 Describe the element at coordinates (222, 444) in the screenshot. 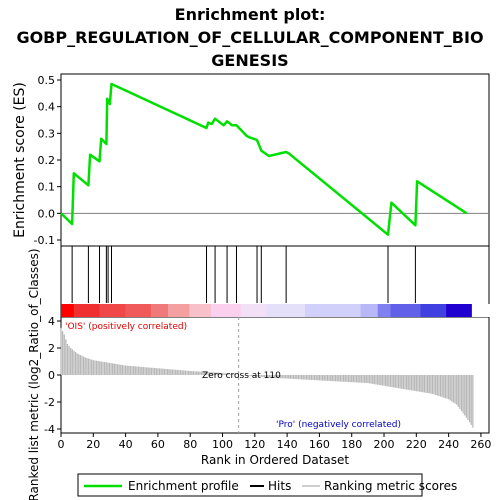

I see `x-tick-label: 100` at that location.